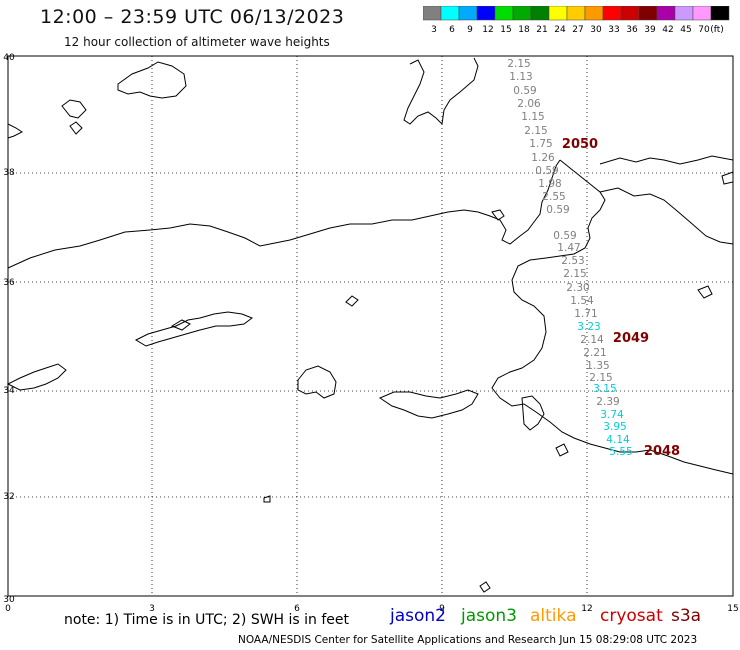 The width and height of the screenshot is (740, 650). I want to click on satellite-label-jason3: jason3, so click(489, 616).